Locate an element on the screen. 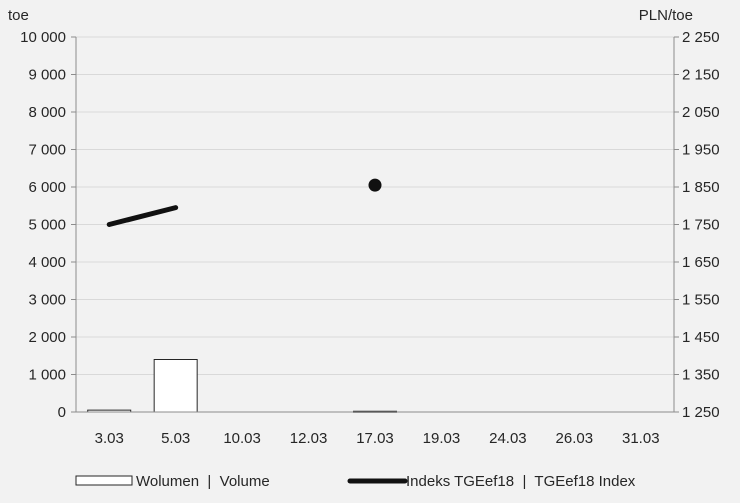 The height and width of the screenshot is (503, 740). category-label: 5.03 is located at coordinates (175, 438).